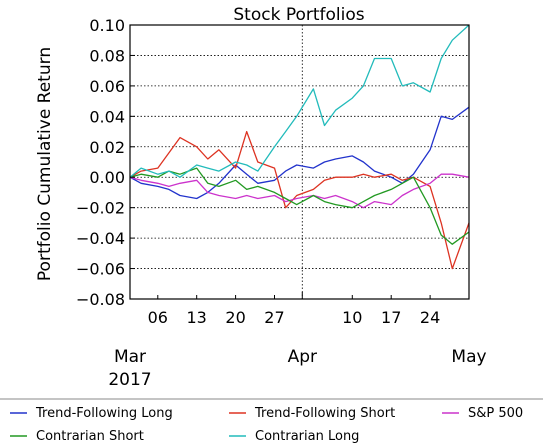  I want to click on y-tick-label: 0.06, so click(107, 86).